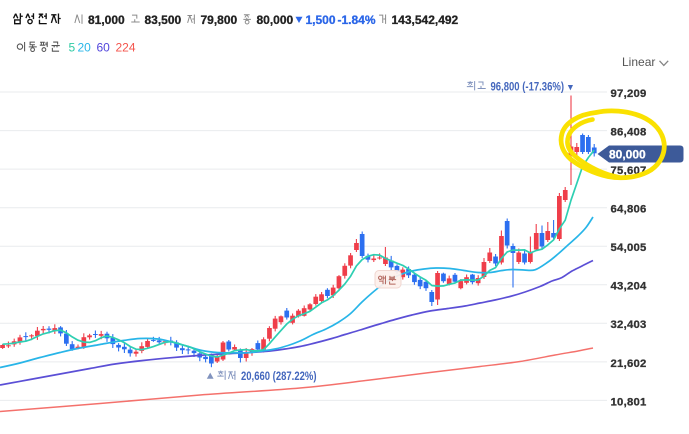 The image size is (689, 434). What do you see at coordinates (85, 48) in the screenshot?
I see `svg-text: 20` at bounding box center [85, 48].